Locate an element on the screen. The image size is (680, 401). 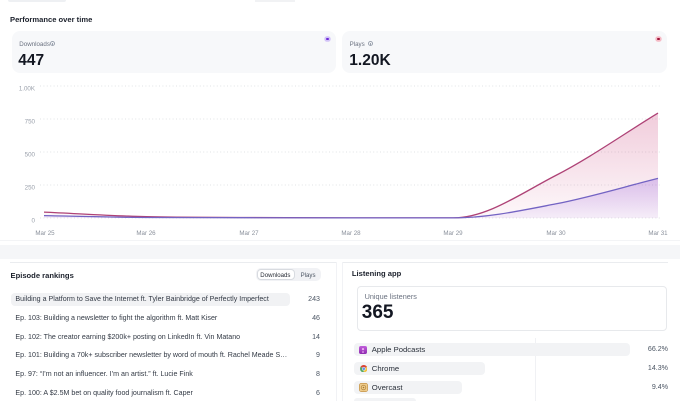
svg-text: Mar 27 is located at coordinates (249, 233).